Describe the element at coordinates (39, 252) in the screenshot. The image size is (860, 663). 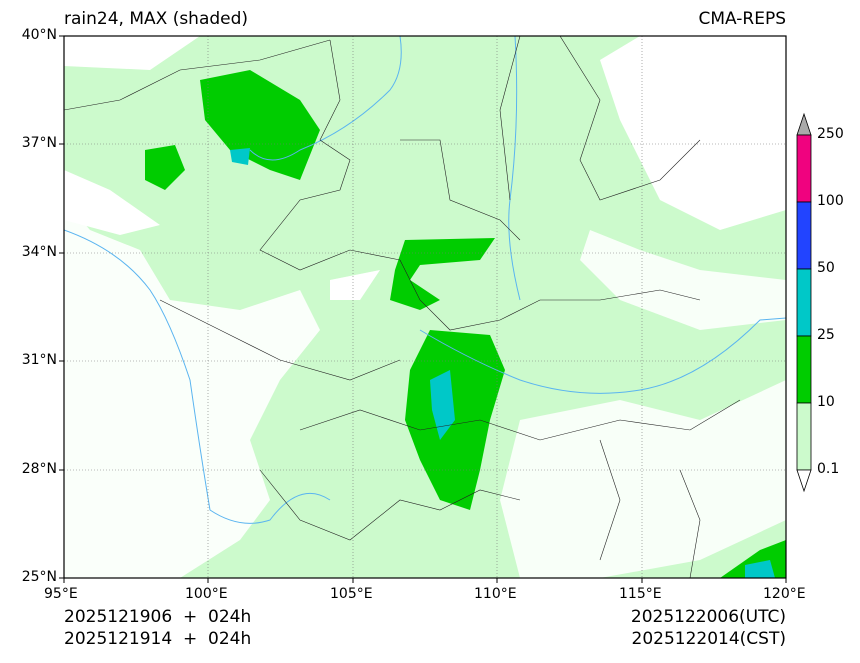
I see `lat-tick: 34°N` at that location.